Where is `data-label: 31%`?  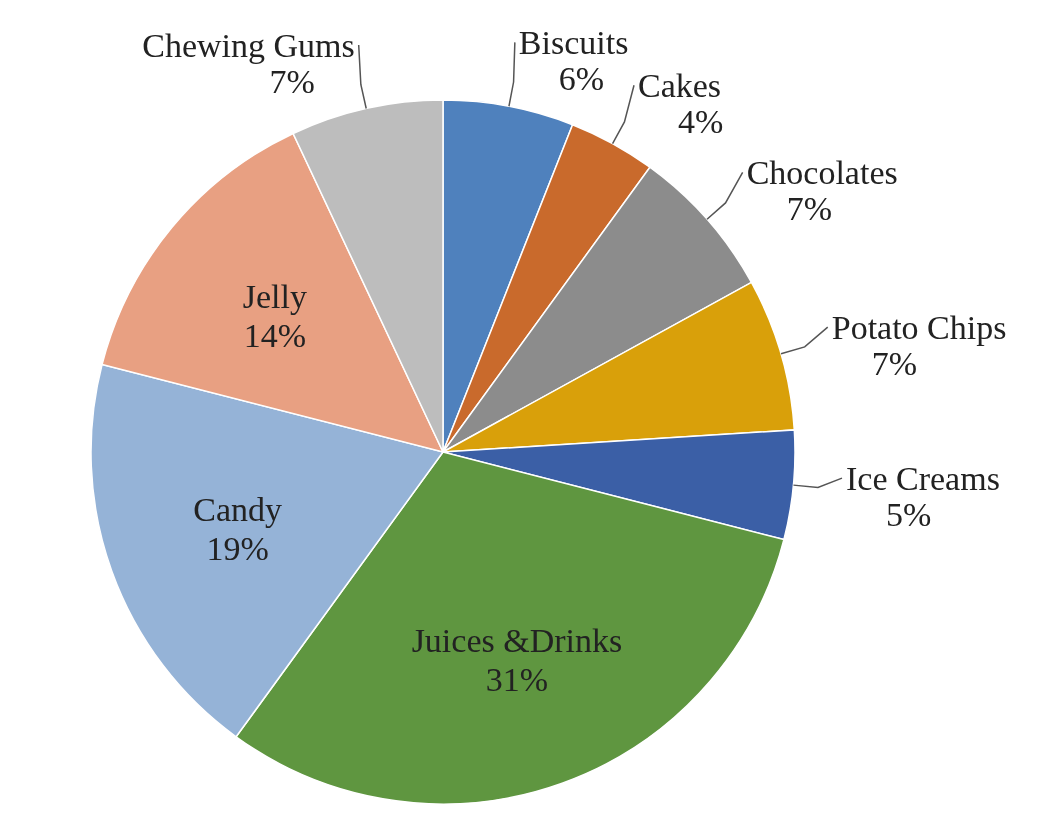
data-label: 31% is located at coordinates (517, 680).